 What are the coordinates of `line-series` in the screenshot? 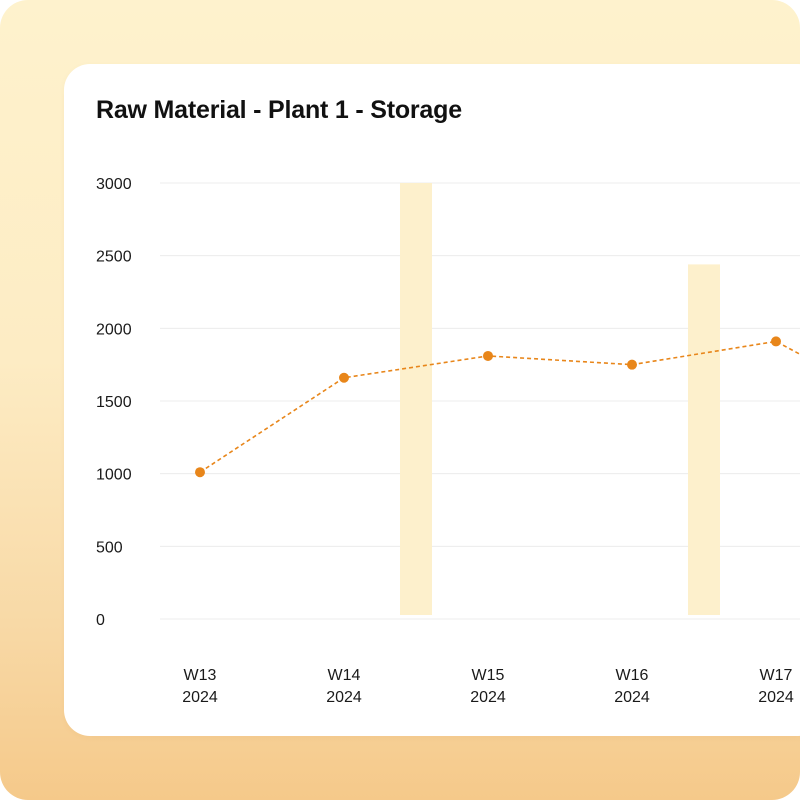 It's located at (499, 406).